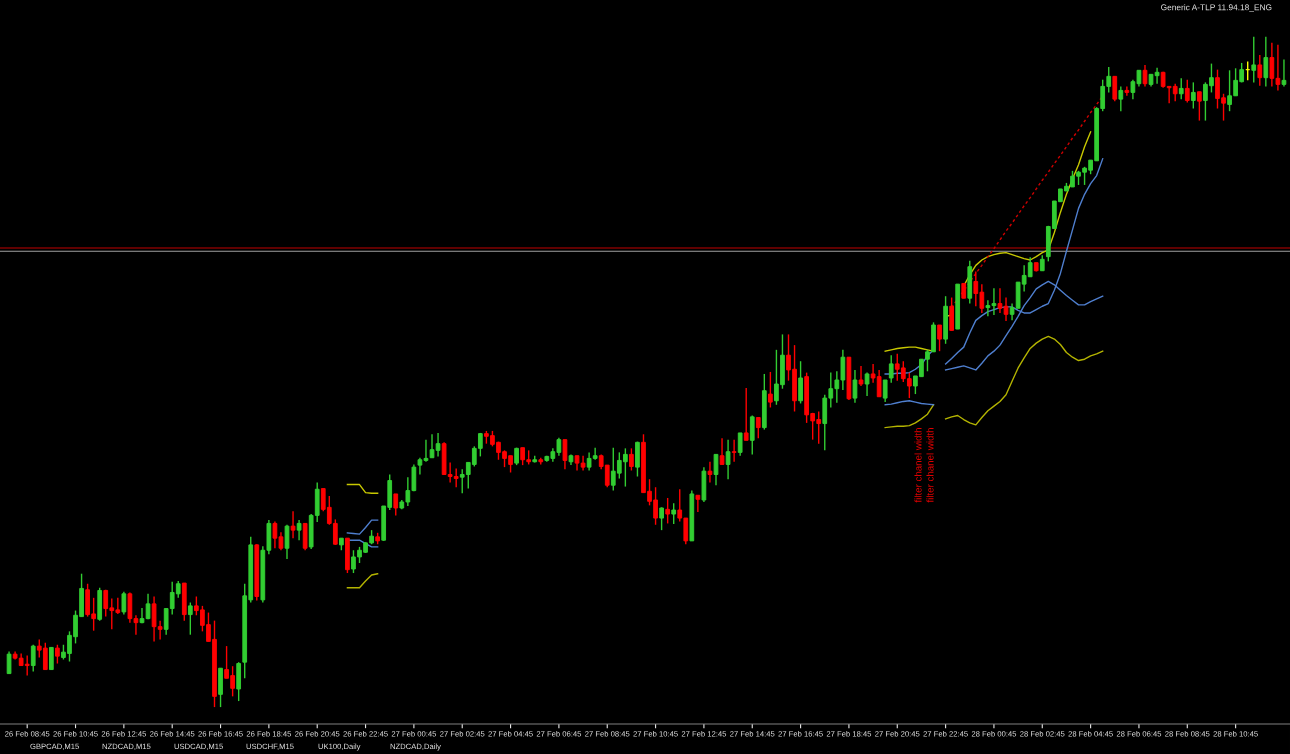 The height and width of the screenshot is (754, 1290). What do you see at coordinates (1216, 8) in the screenshot?
I see `text: Generic A-TLP 11.94.18_ENG` at bounding box center [1216, 8].